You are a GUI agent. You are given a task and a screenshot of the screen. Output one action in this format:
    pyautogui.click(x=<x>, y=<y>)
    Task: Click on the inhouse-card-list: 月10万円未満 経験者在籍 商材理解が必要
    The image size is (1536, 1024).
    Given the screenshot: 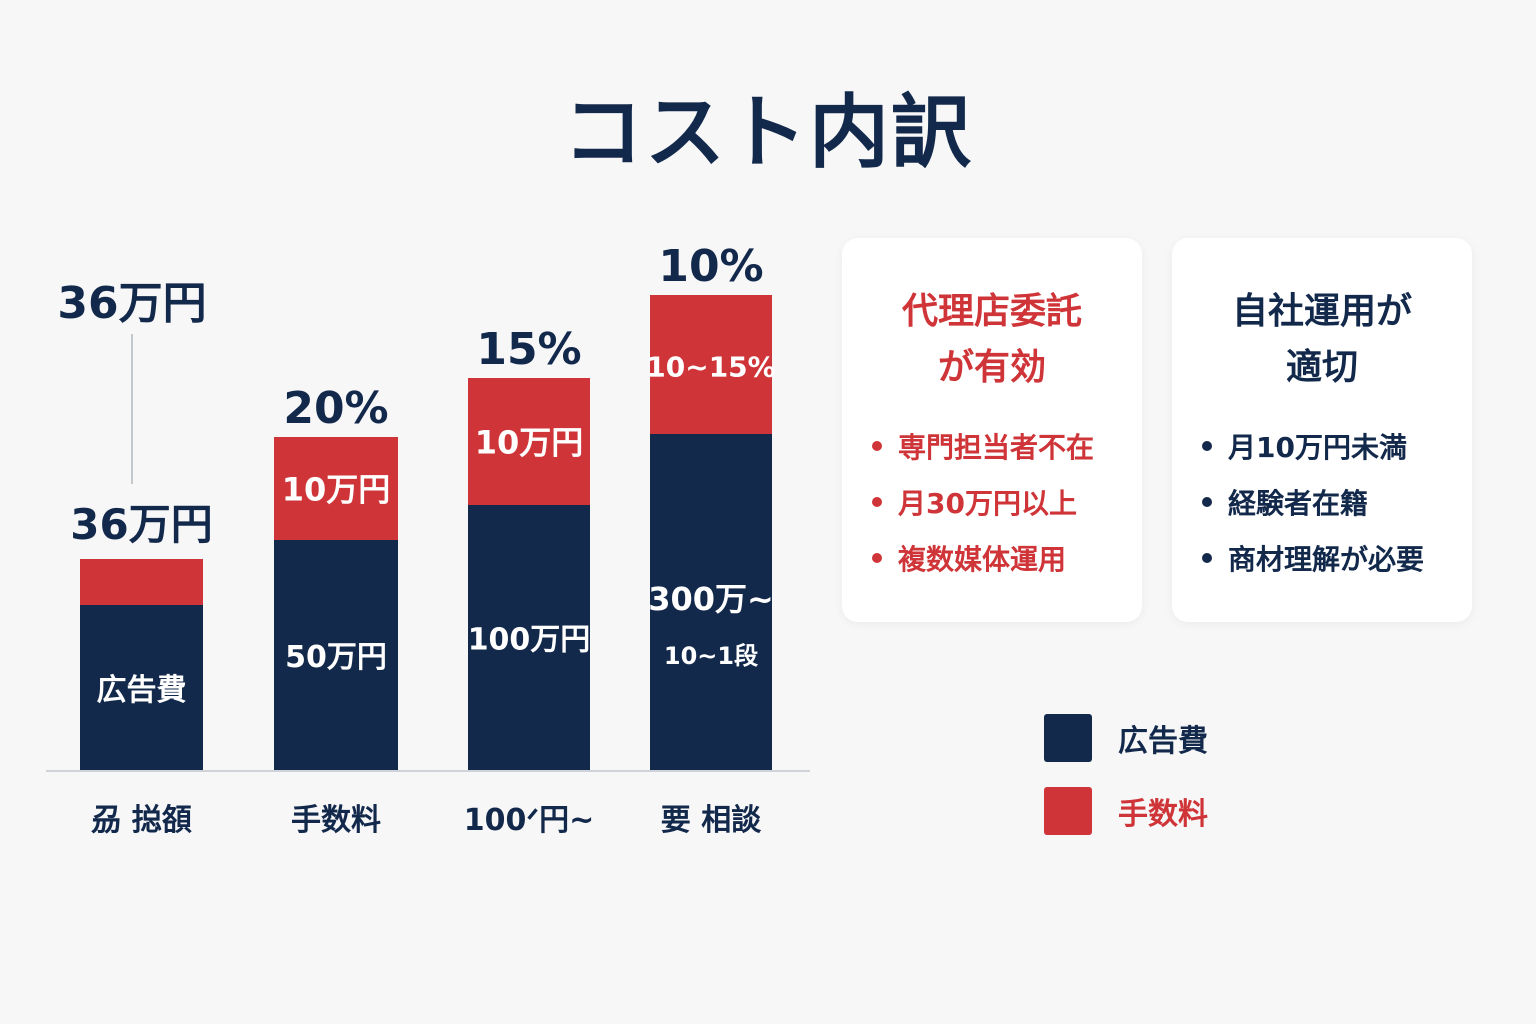 What is the action you would take?
    pyautogui.click(x=1313, y=504)
    